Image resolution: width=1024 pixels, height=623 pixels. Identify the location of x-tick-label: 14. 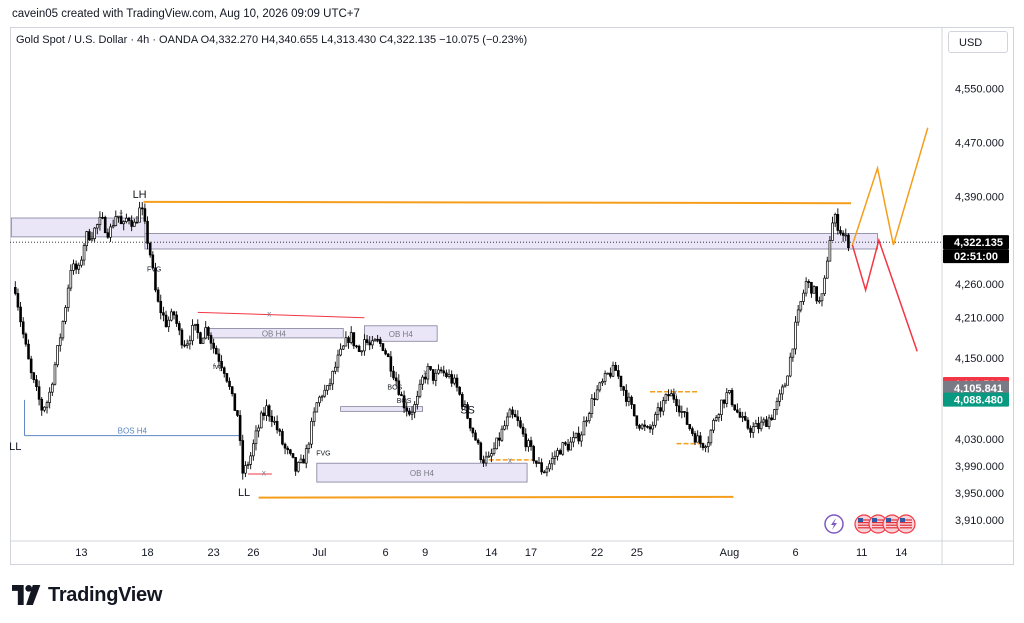
(901, 553).